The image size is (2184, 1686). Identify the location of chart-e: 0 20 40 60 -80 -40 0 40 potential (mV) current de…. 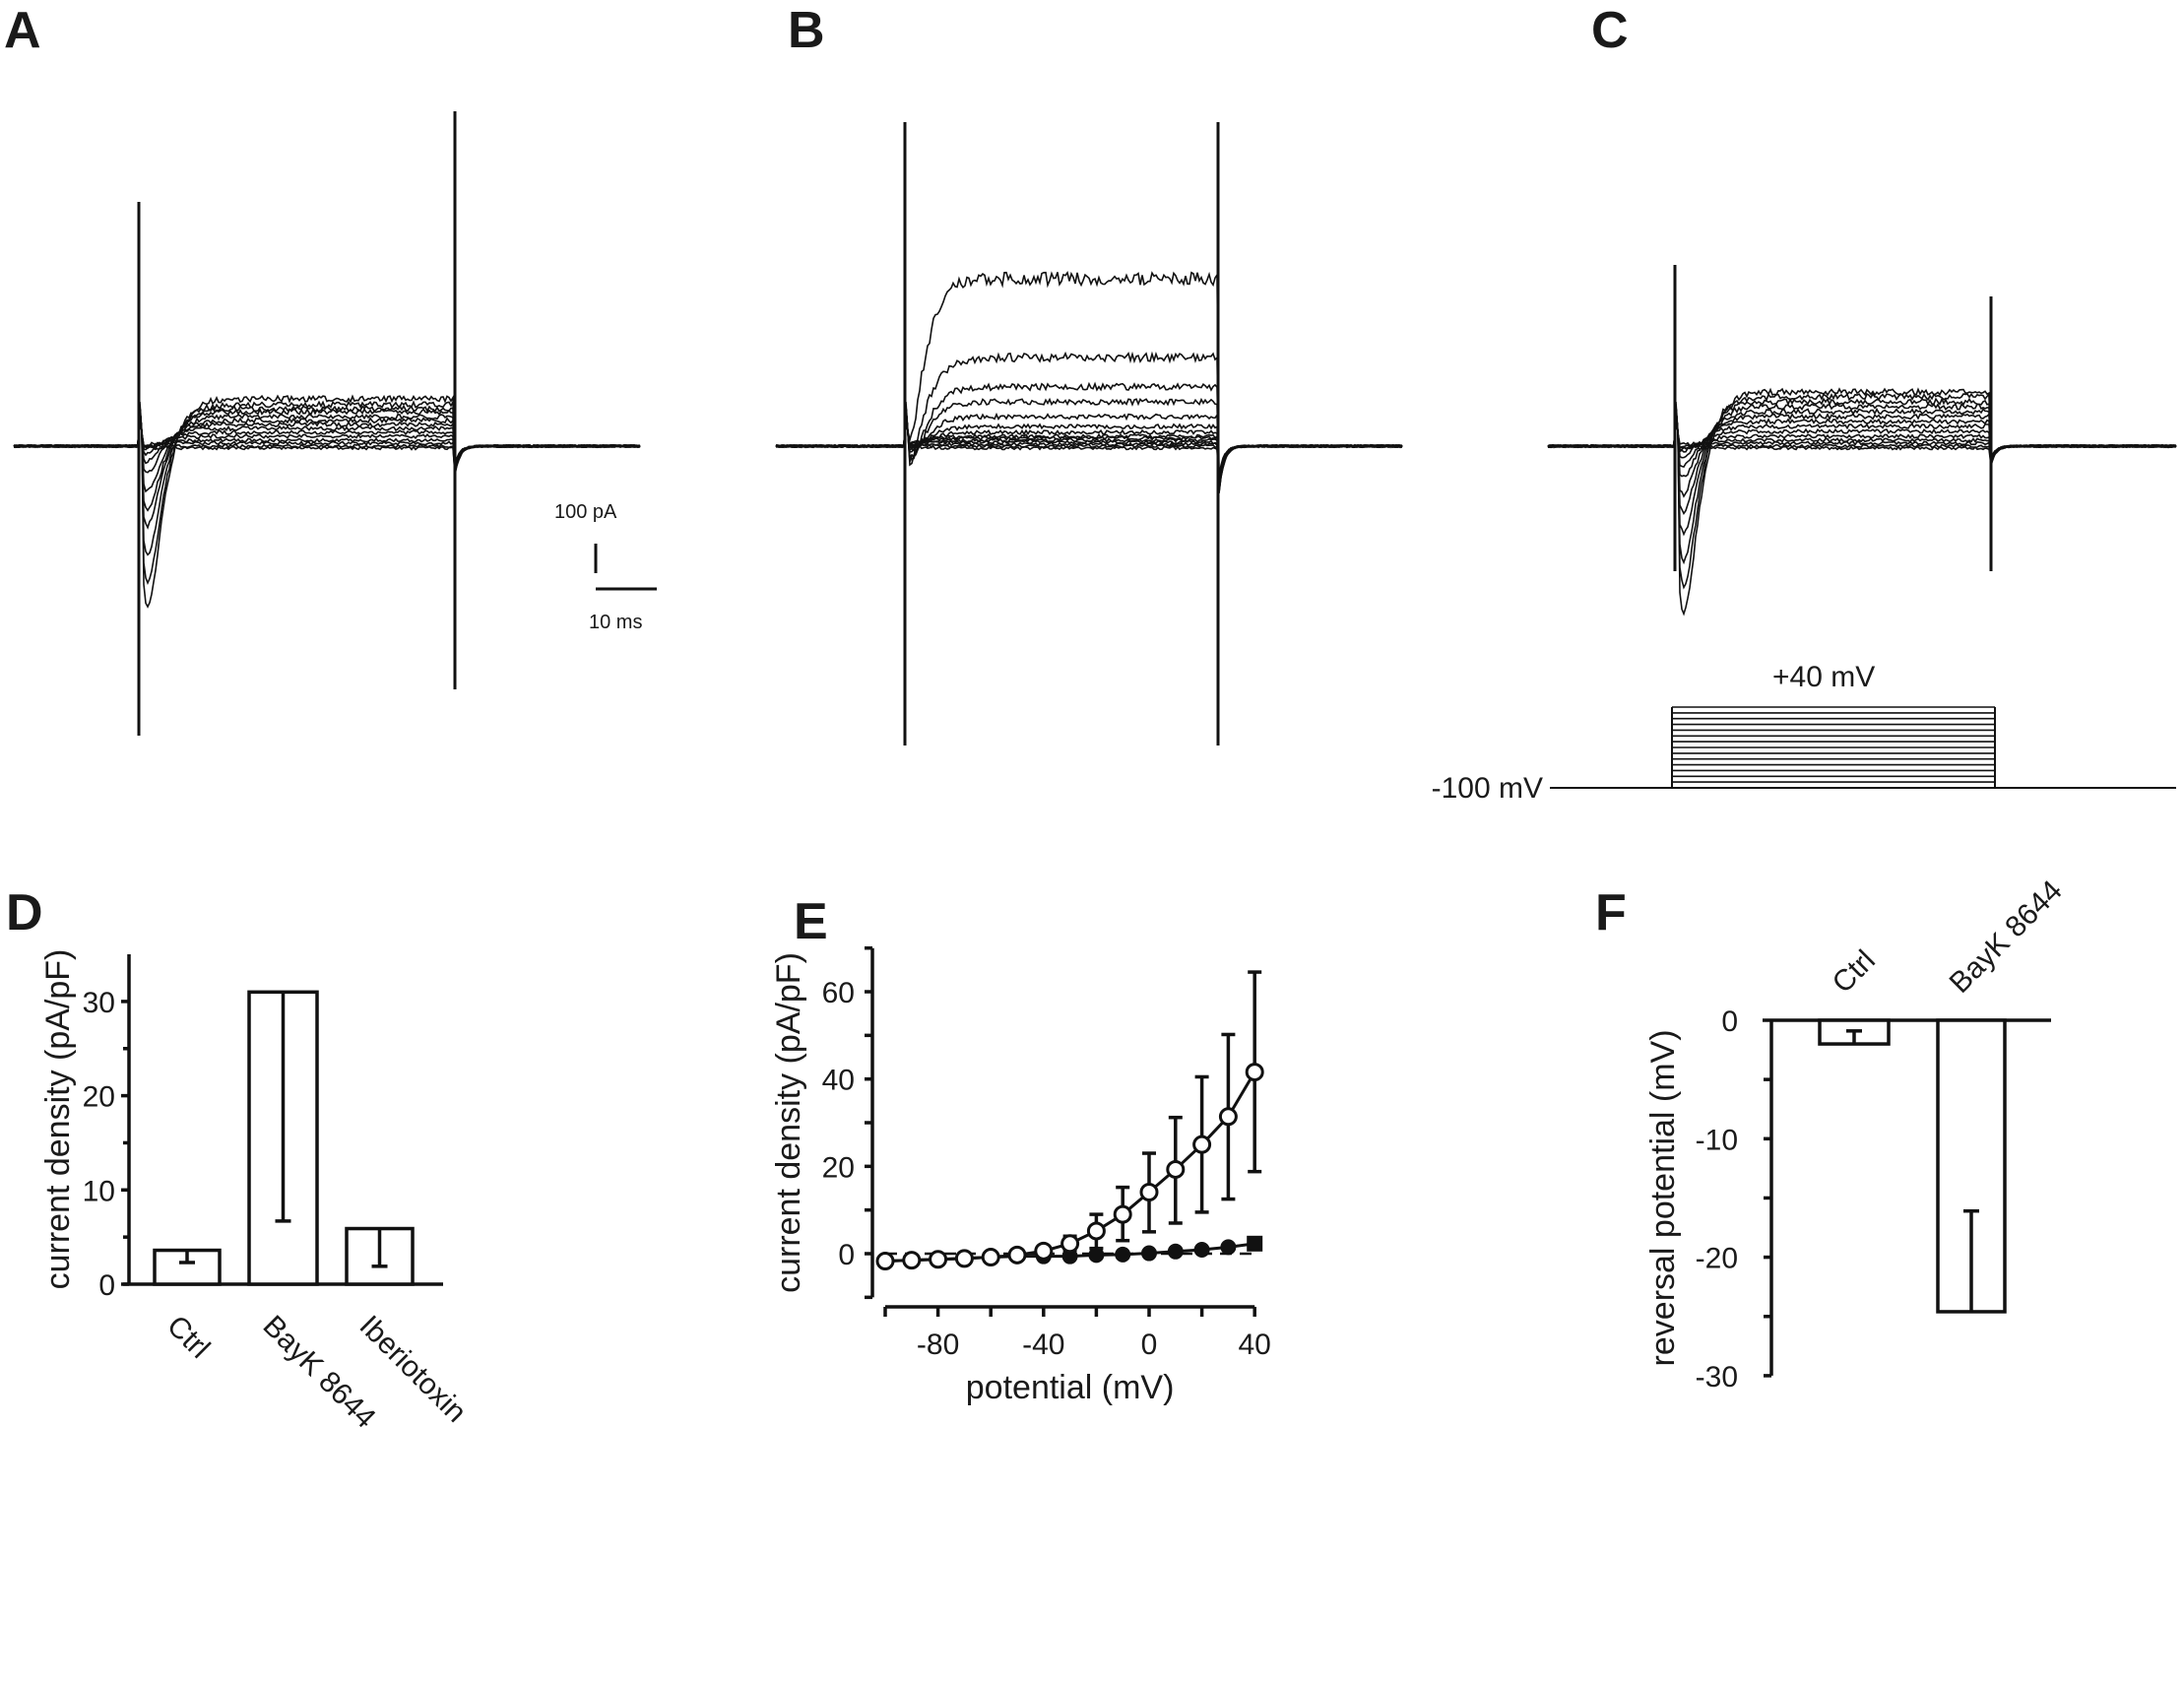
(1021, 1175).